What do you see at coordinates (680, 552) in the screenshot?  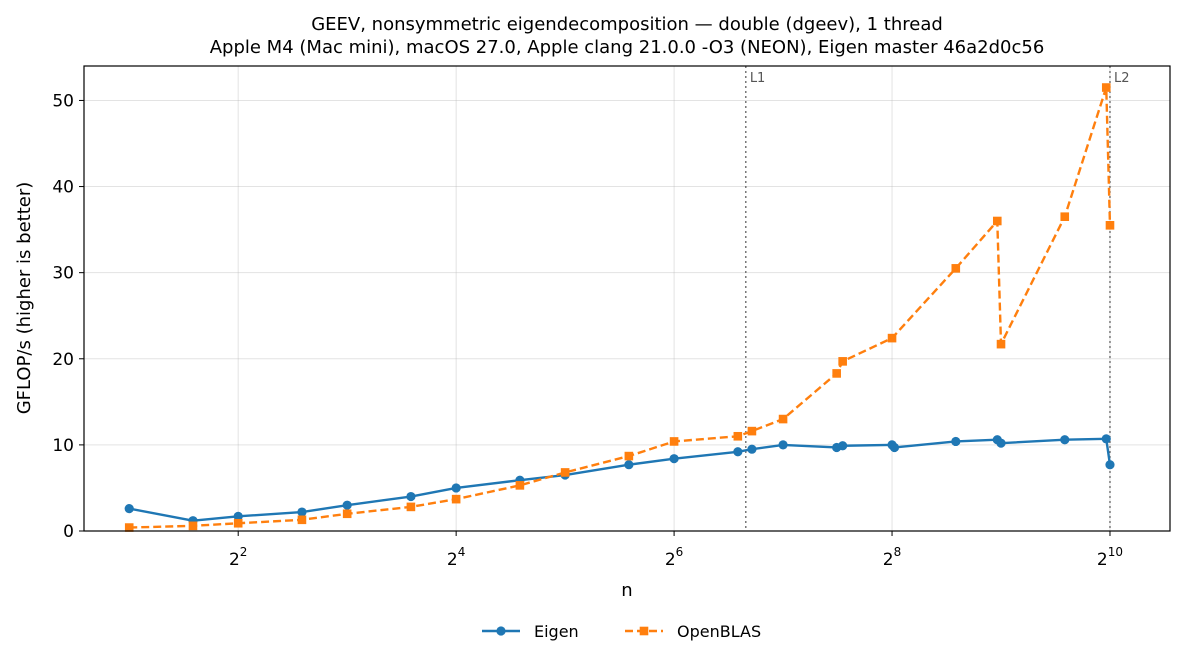 I see `x-tick-exponent: 6` at bounding box center [680, 552].